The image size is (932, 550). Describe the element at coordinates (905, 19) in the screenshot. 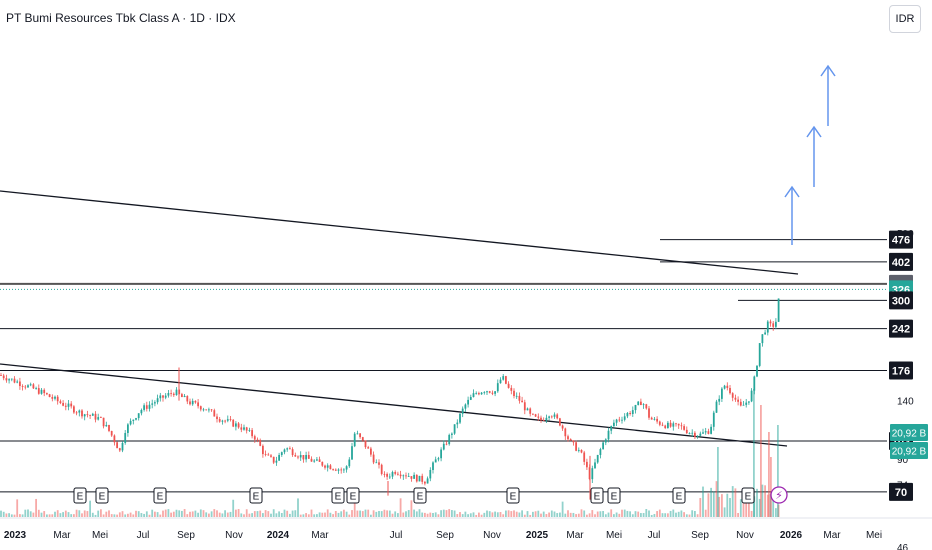

I see `currency-button: IDR` at that location.